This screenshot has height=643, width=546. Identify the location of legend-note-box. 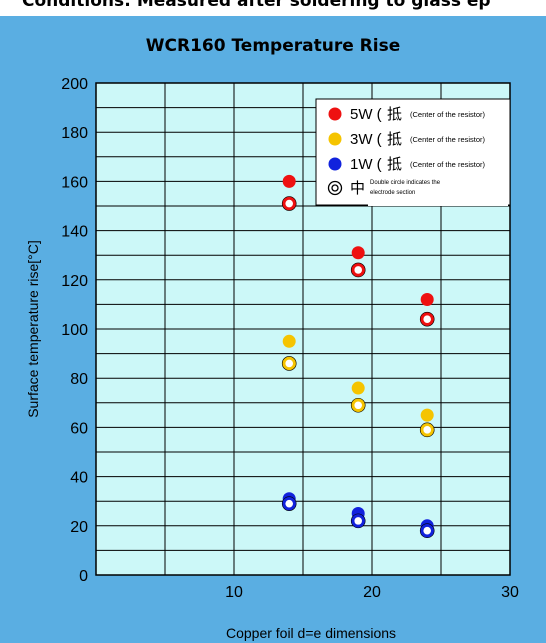
(438, 185).